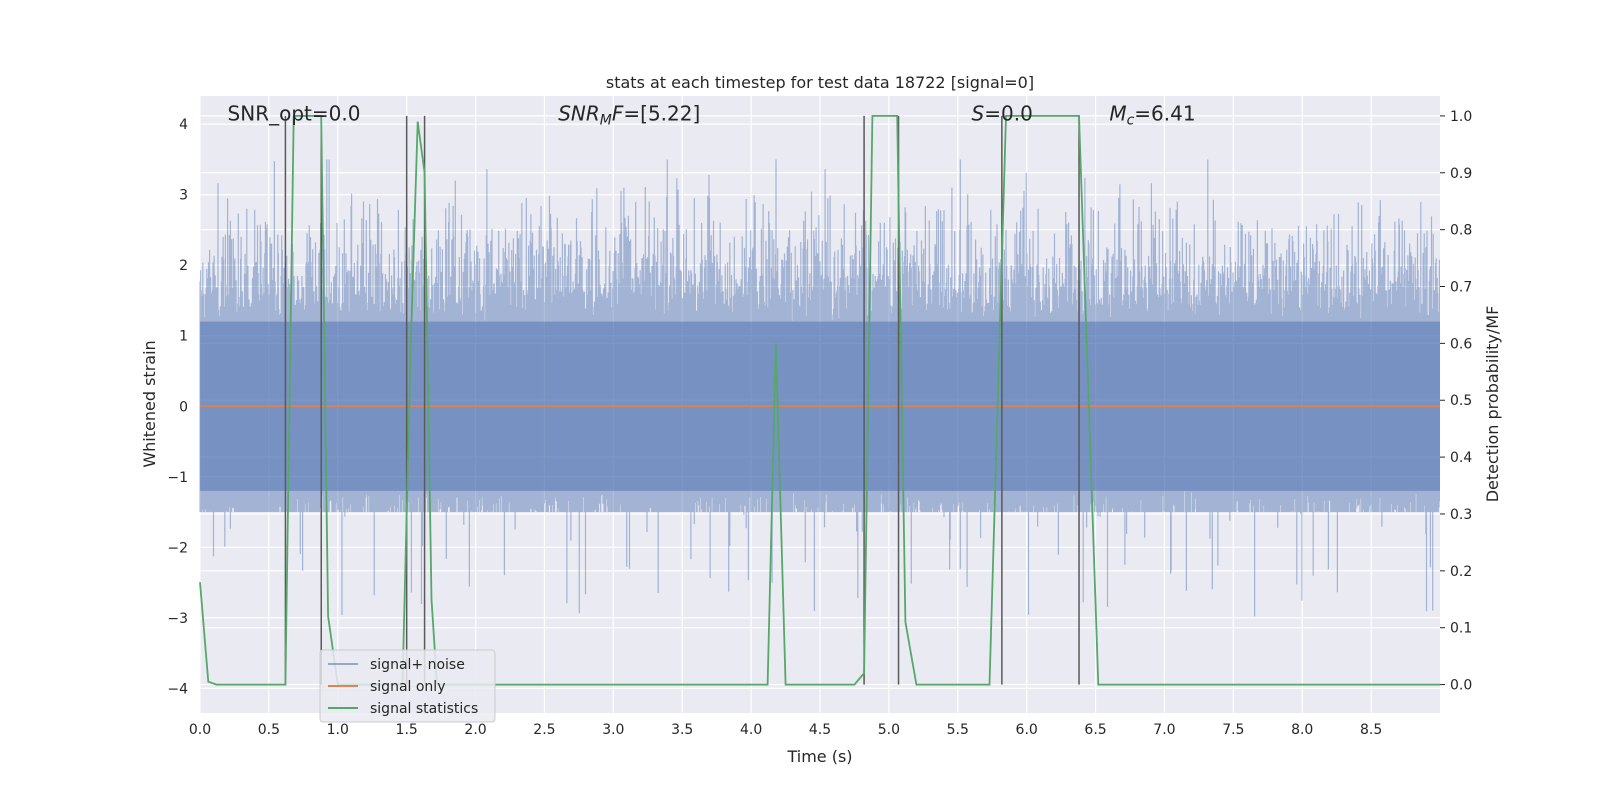  I want to click on legend-label-signal: signal only, so click(407, 687).